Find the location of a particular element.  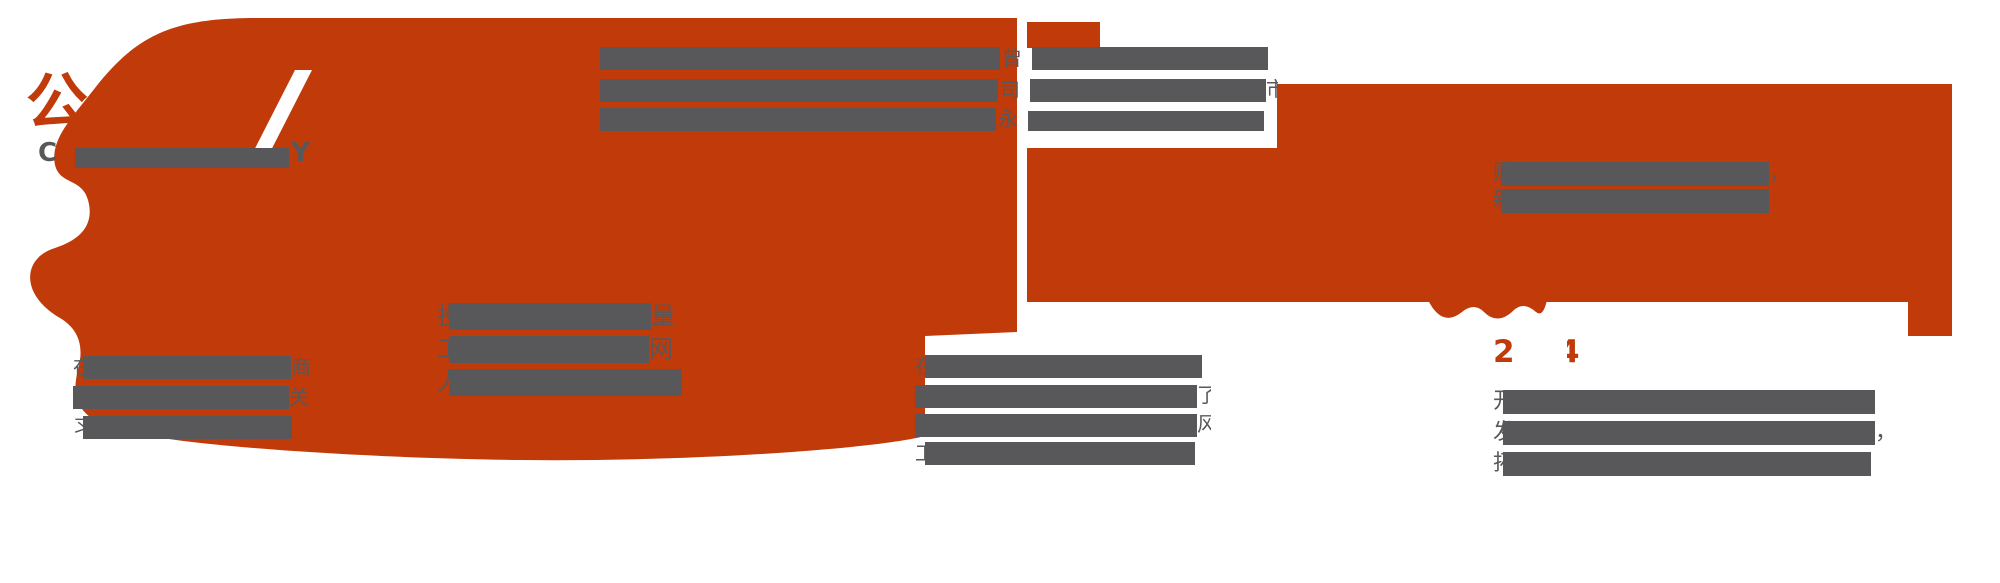

top-paragraph-line: 永 is located at coordinates (932, 119).